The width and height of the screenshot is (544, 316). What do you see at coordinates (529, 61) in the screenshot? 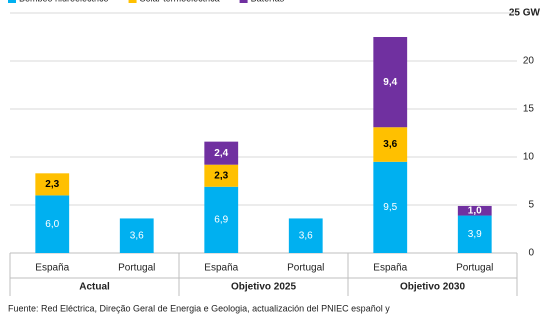
I see `y-tick-label: 20` at bounding box center [529, 61].